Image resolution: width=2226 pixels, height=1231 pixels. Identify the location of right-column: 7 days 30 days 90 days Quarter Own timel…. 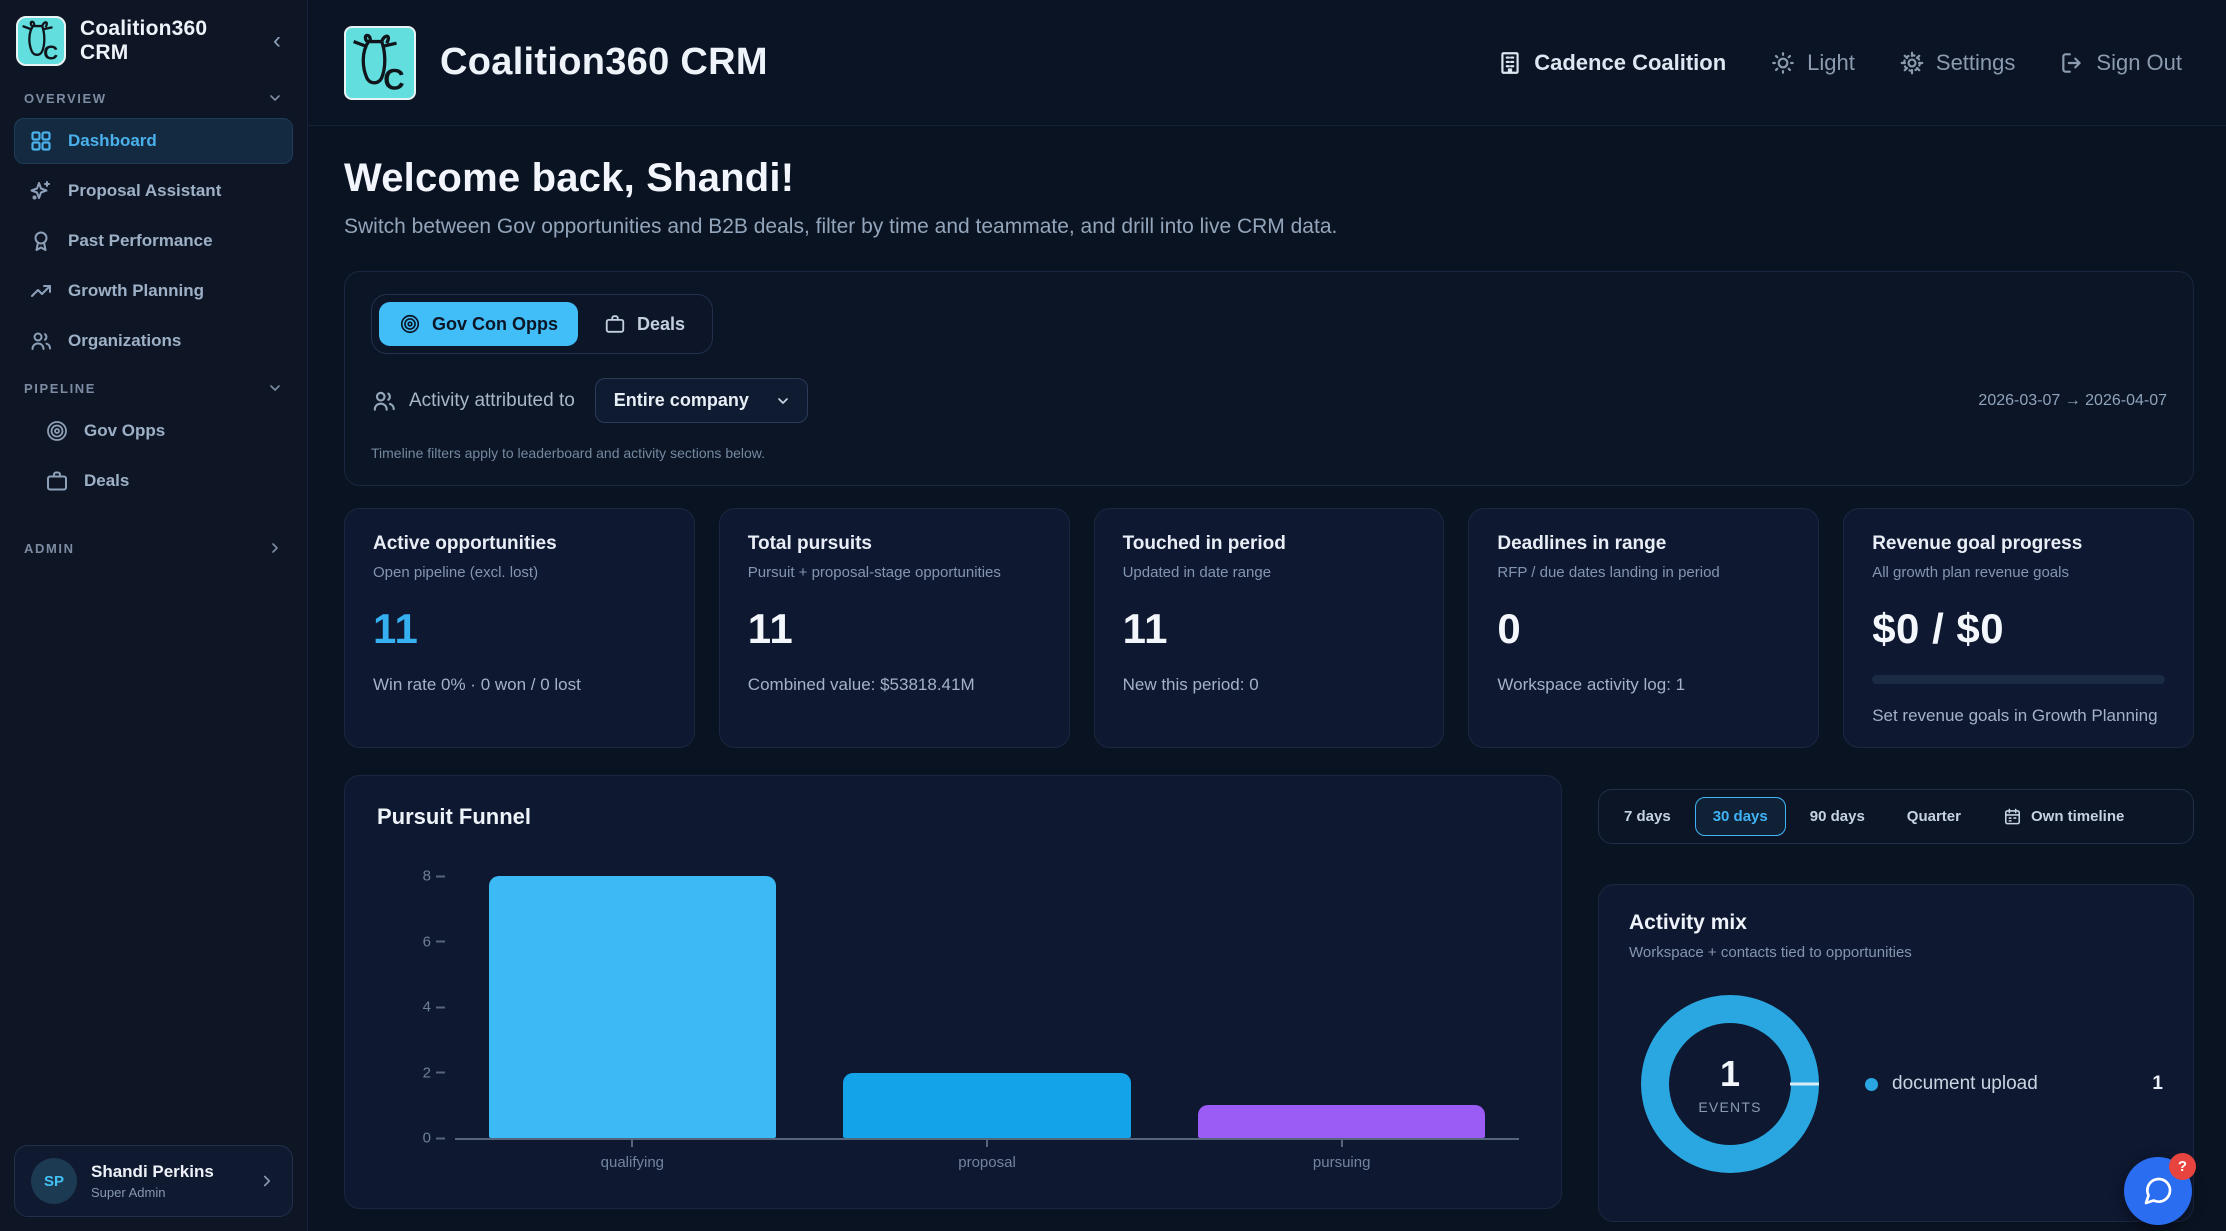
(1896, 998).